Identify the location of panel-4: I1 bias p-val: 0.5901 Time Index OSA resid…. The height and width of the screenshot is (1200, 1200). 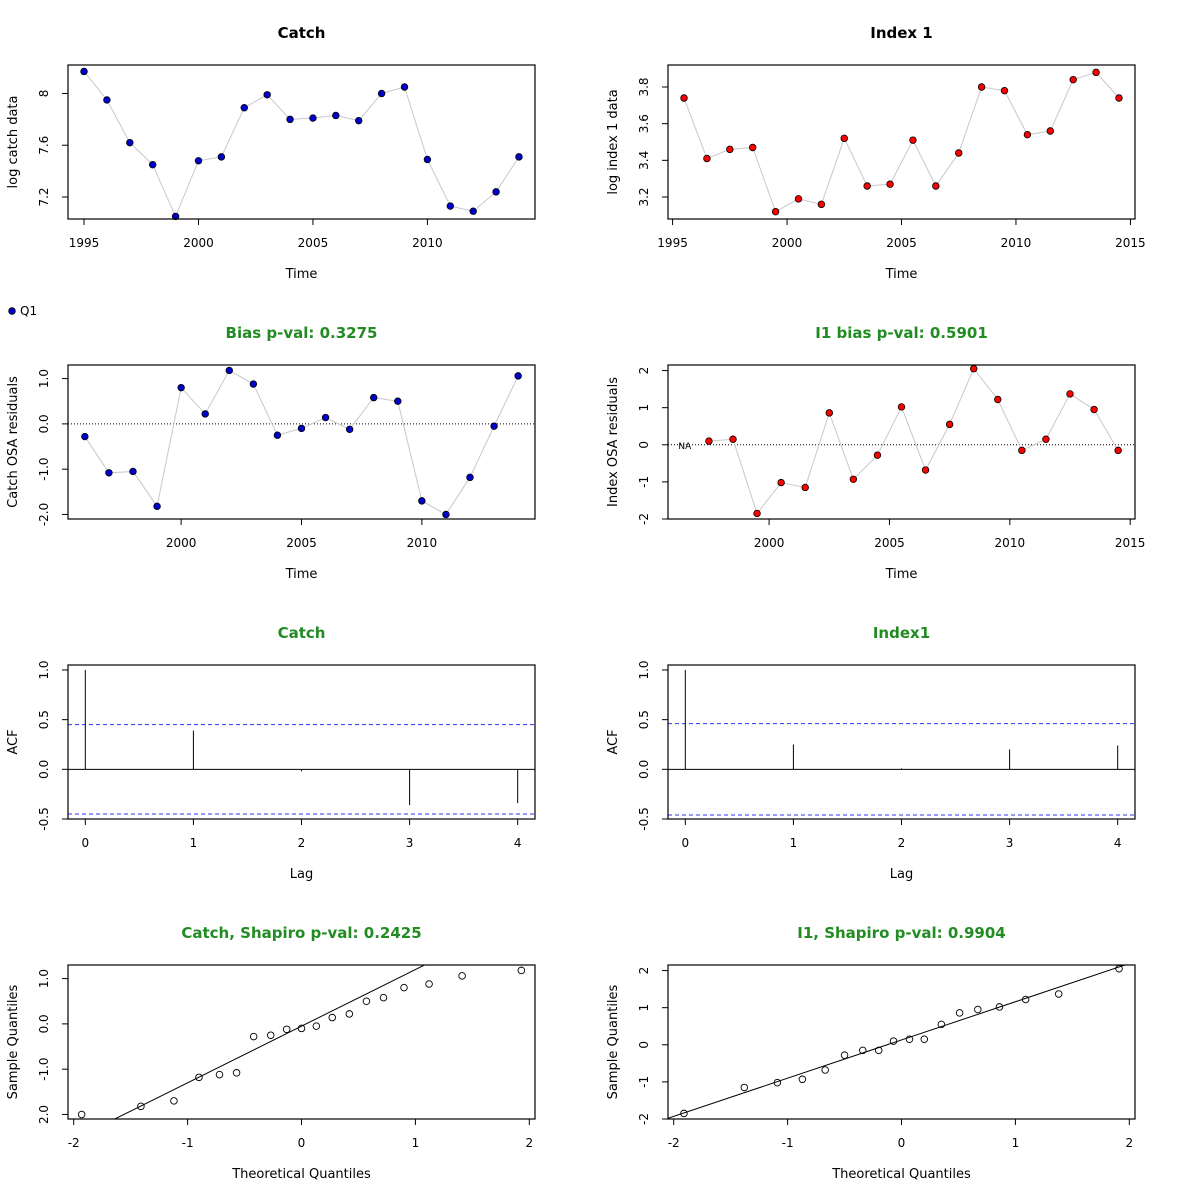
(875, 453).